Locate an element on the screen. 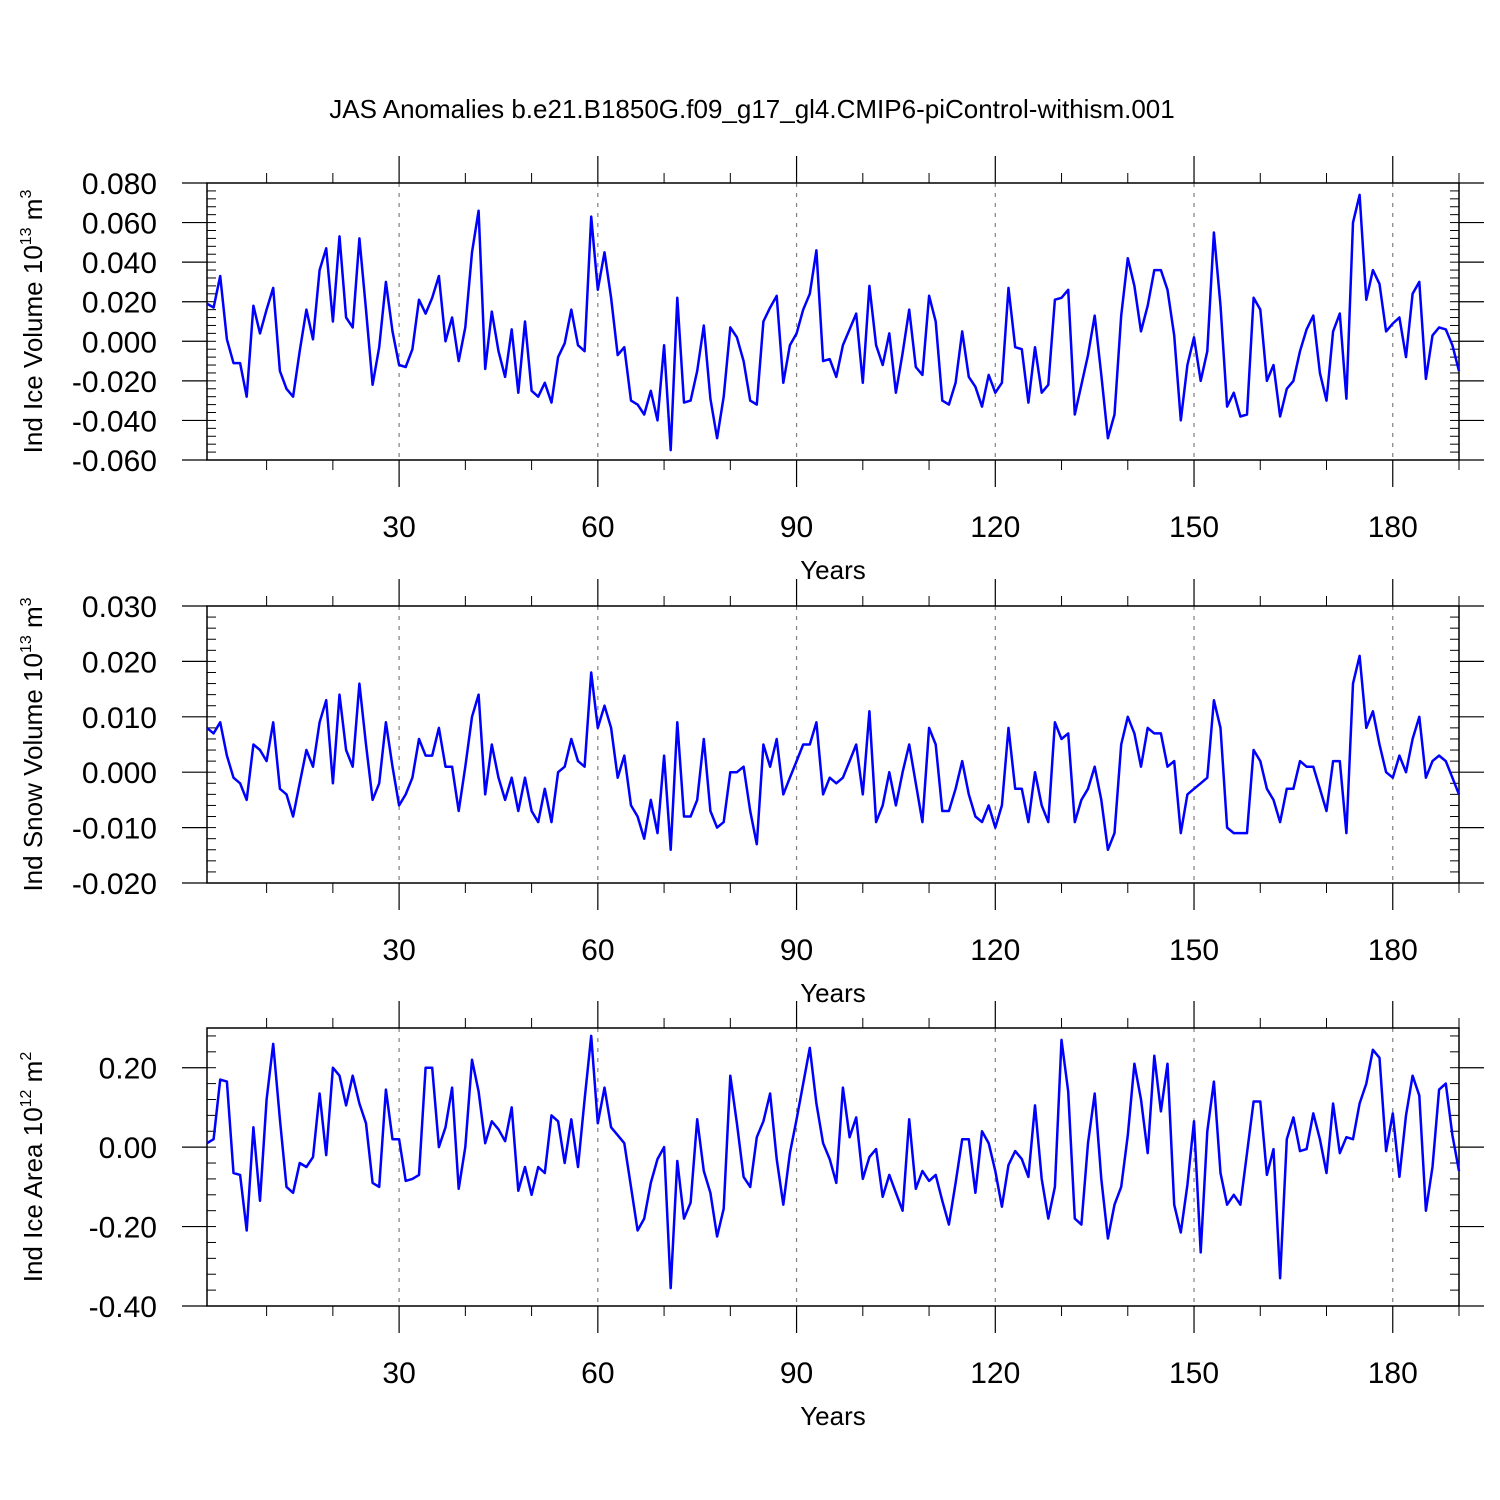 Image resolution: width=1500 pixels, height=1500 pixels. series-line-ice-volume is located at coordinates (833, 322).